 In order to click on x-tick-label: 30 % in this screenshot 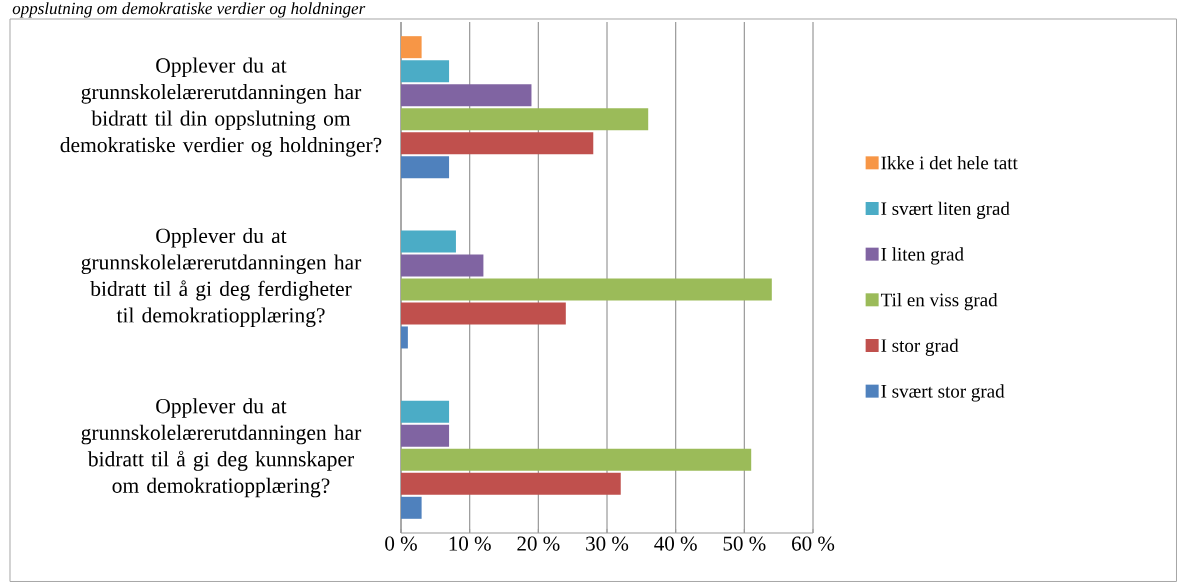, I will do `click(607, 543)`.